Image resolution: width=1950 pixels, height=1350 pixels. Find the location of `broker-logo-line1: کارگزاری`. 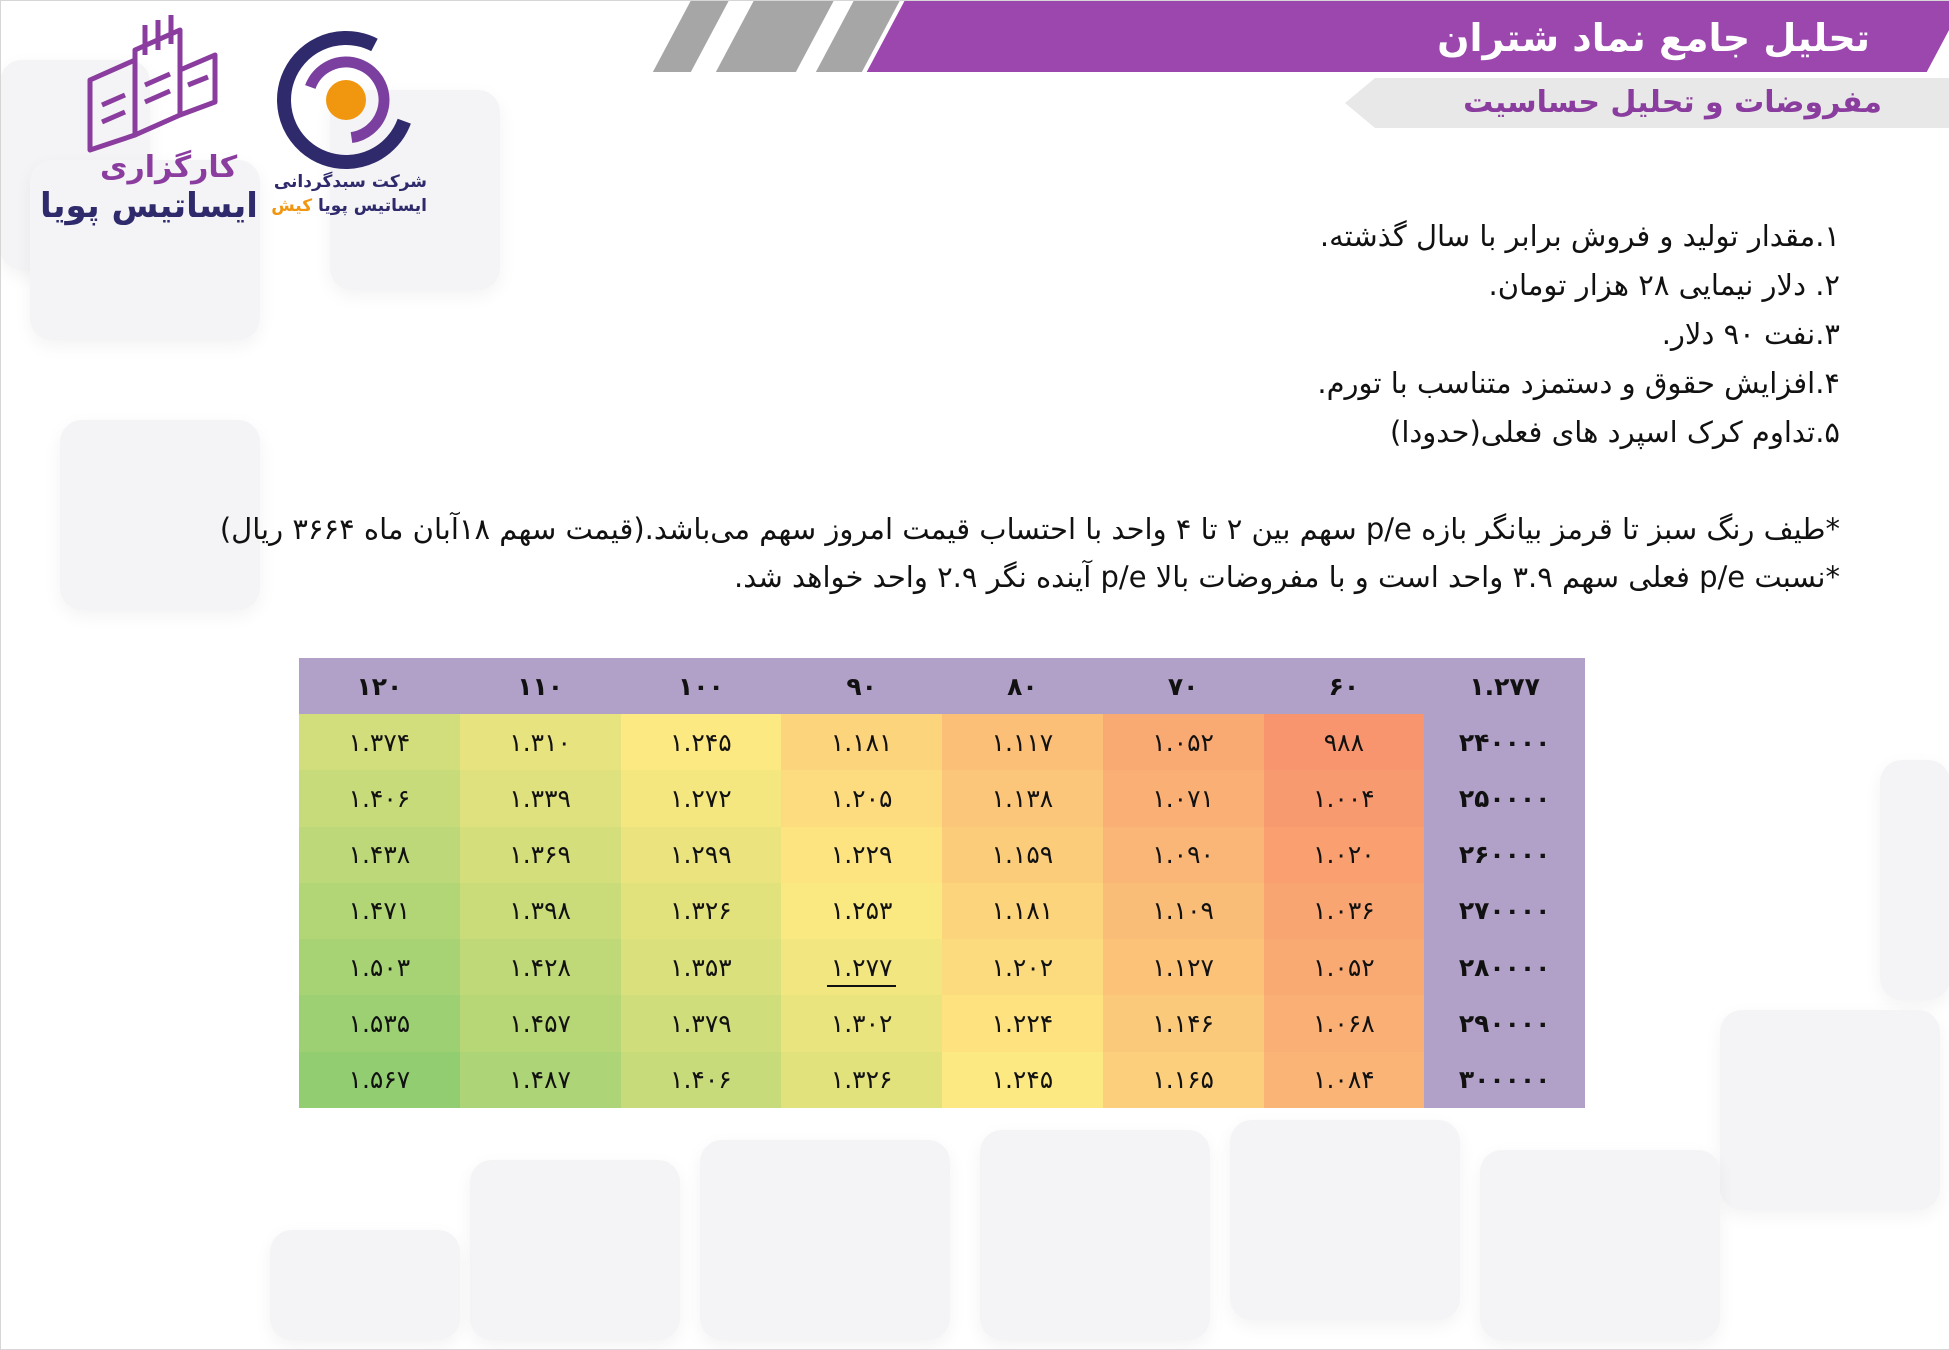

broker-logo-line1: کارگزاری is located at coordinates (169, 167).